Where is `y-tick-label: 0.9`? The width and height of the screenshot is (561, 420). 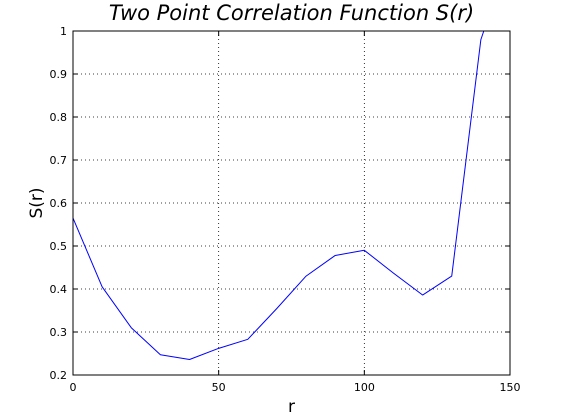 y-tick-label: 0.9 is located at coordinates (59, 74).